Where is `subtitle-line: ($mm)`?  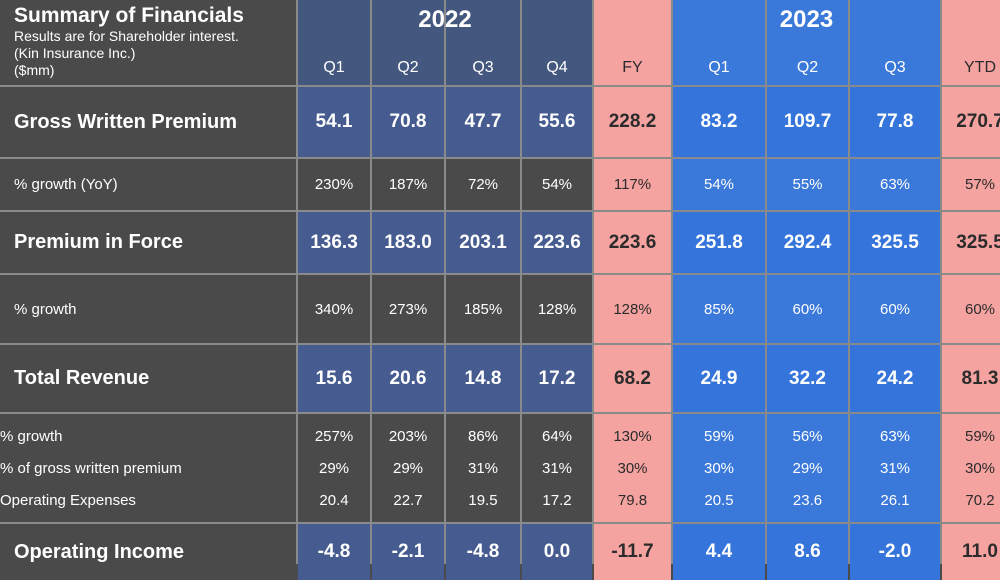 subtitle-line: ($mm) is located at coordinates (34, 70).